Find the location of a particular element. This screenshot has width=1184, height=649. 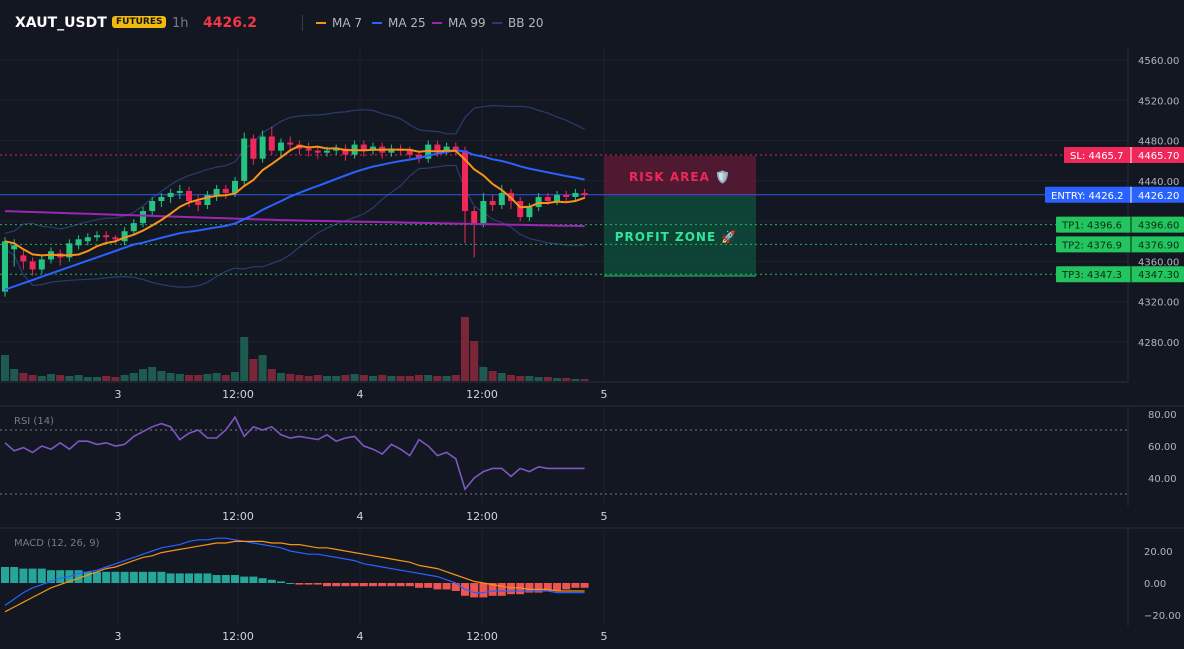

ma25-line is located at coordinates (294, 220).